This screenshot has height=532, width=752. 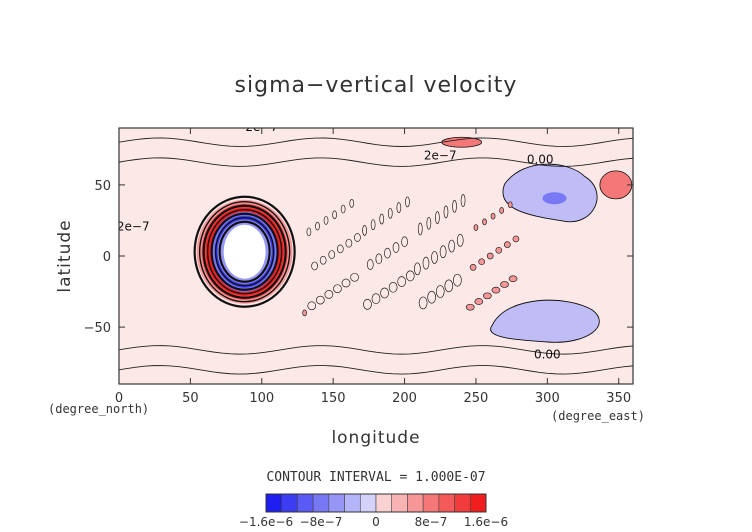 I want to click on contour-interval-text: CONTOUR INTERVAL = 1.000E-07, so click(x=375, y=477).